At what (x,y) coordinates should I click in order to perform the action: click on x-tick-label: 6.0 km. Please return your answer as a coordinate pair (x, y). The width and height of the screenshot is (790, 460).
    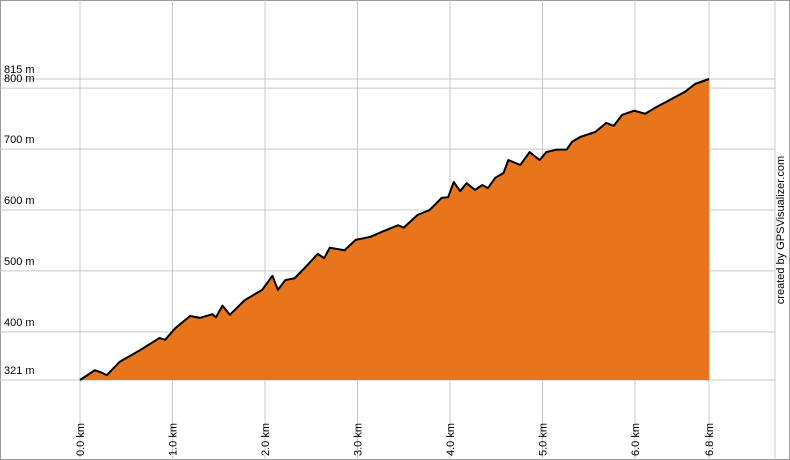
    Looking at the image, I should click on (636, 439).